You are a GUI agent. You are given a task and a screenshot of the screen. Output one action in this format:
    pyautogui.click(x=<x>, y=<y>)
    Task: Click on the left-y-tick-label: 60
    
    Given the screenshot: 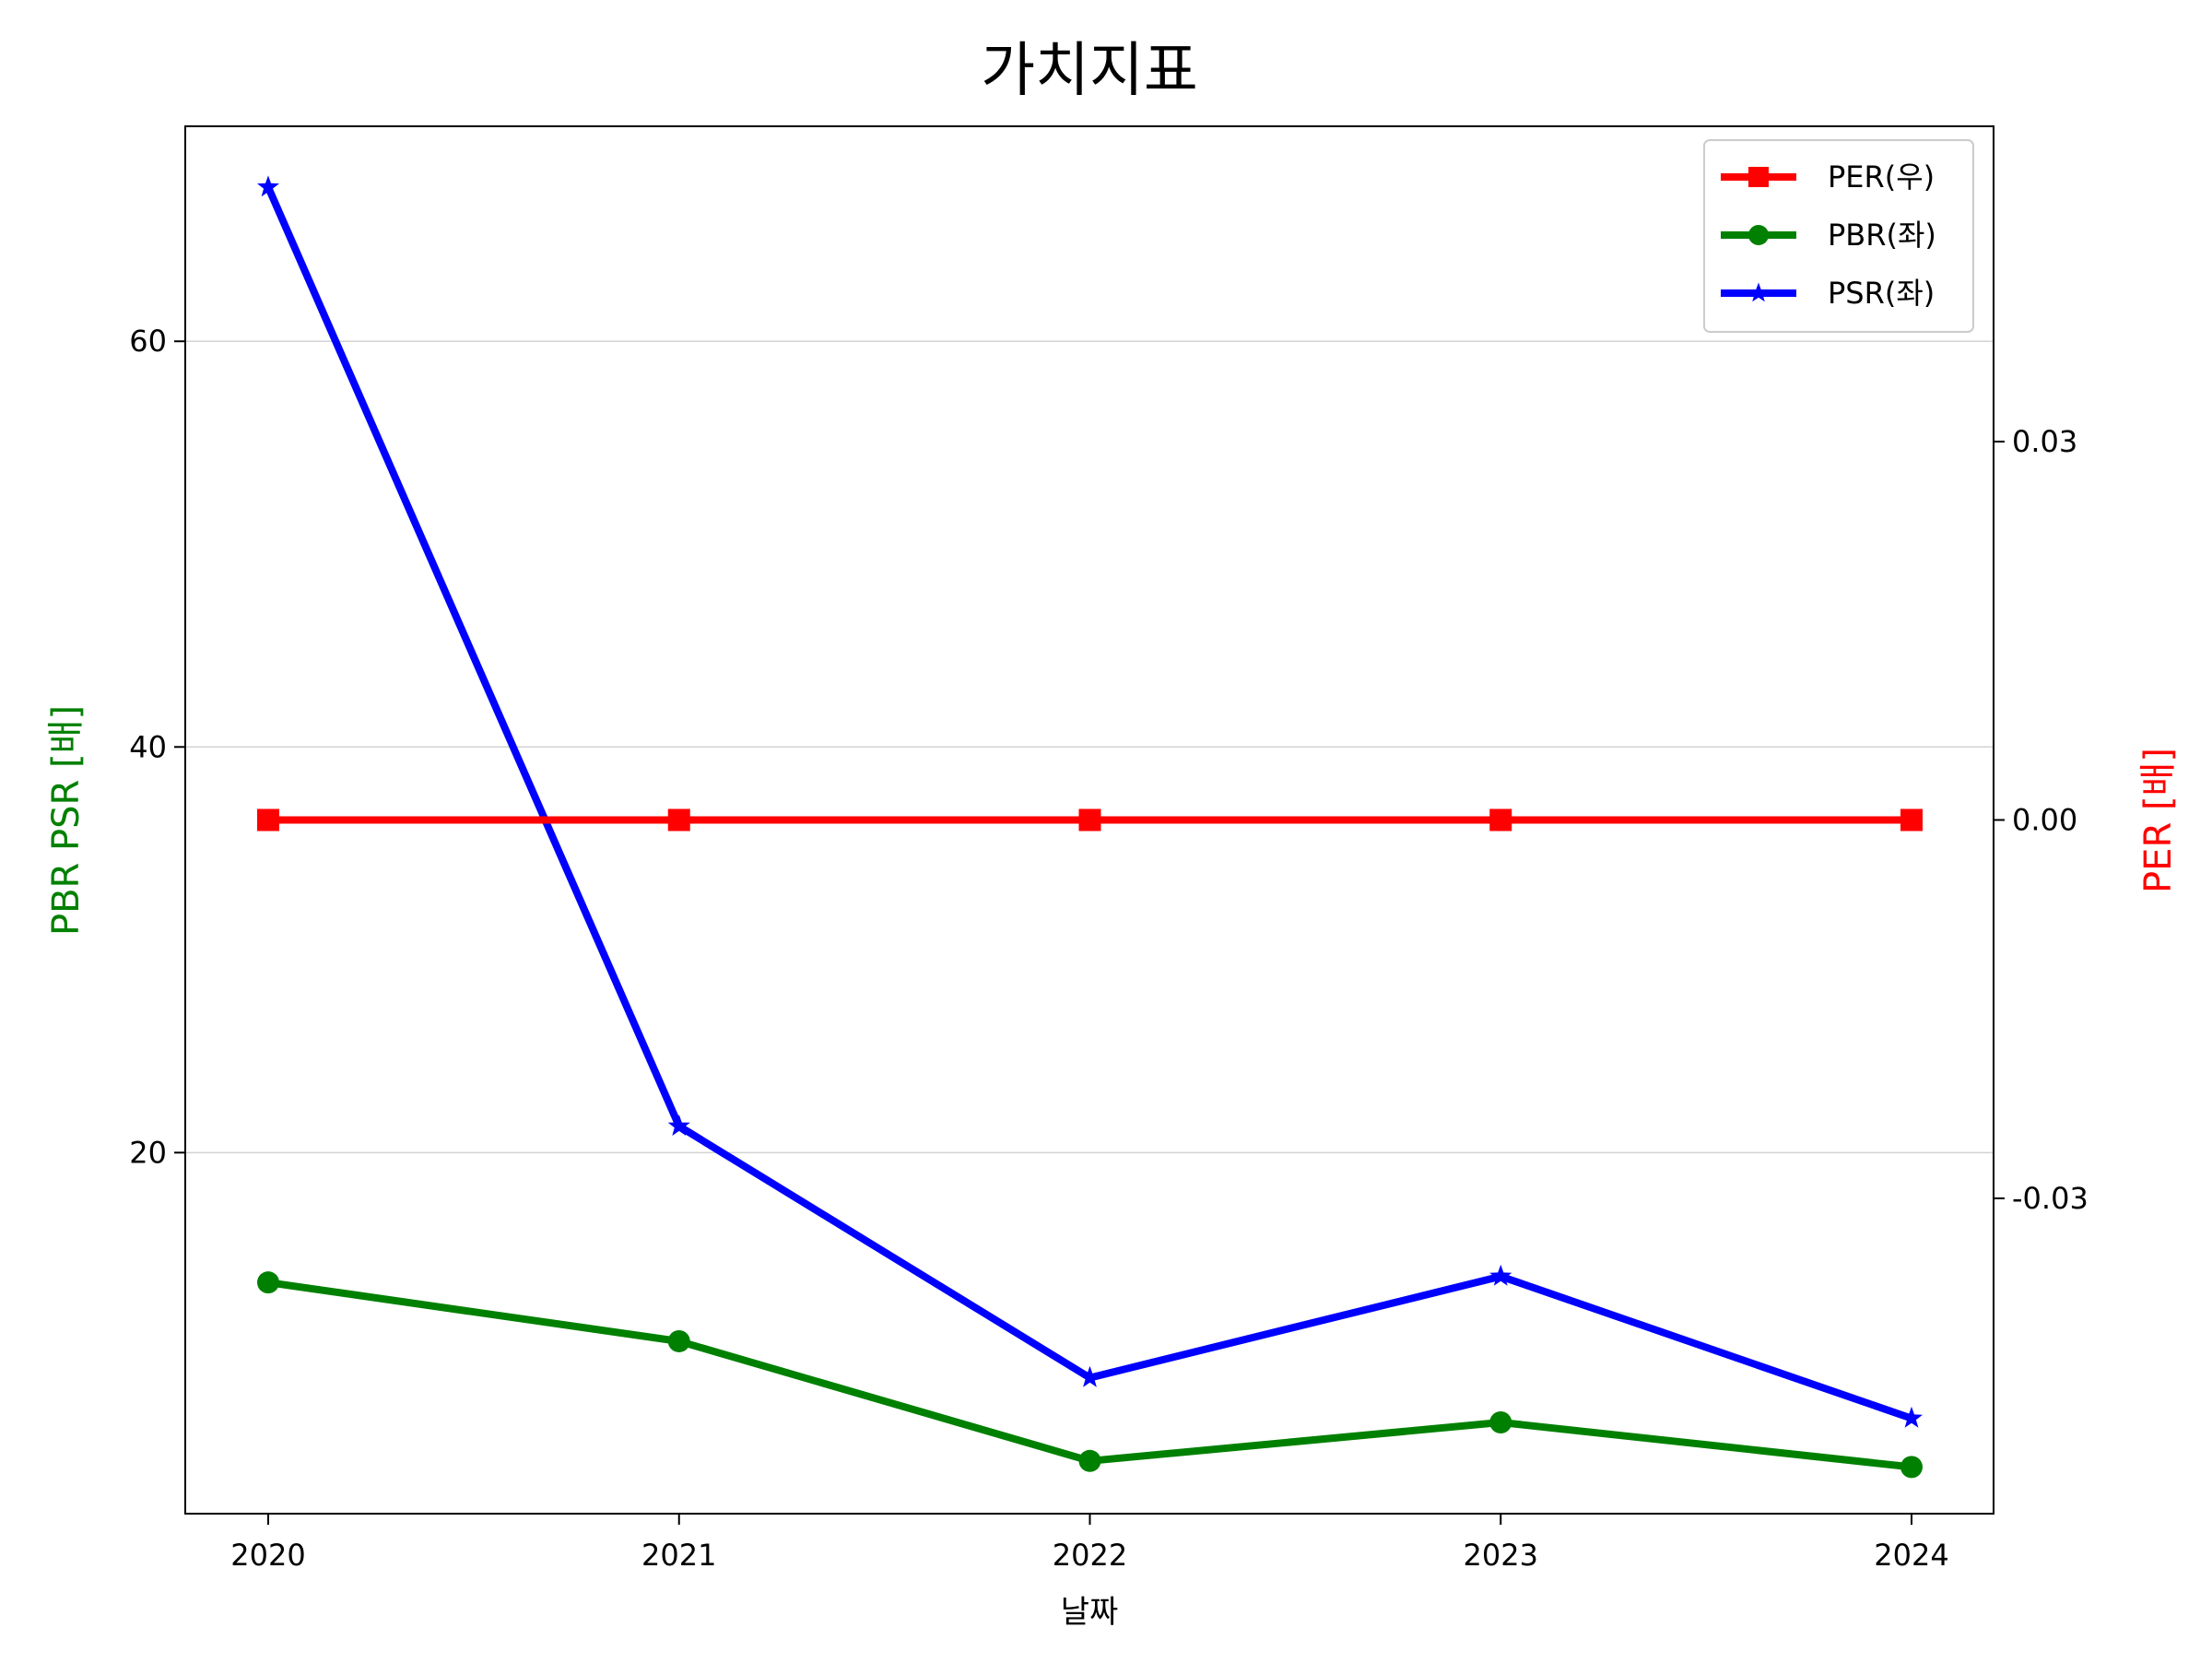 What is the action you would take?
    pyautogui.click(x=148, y=341)
    